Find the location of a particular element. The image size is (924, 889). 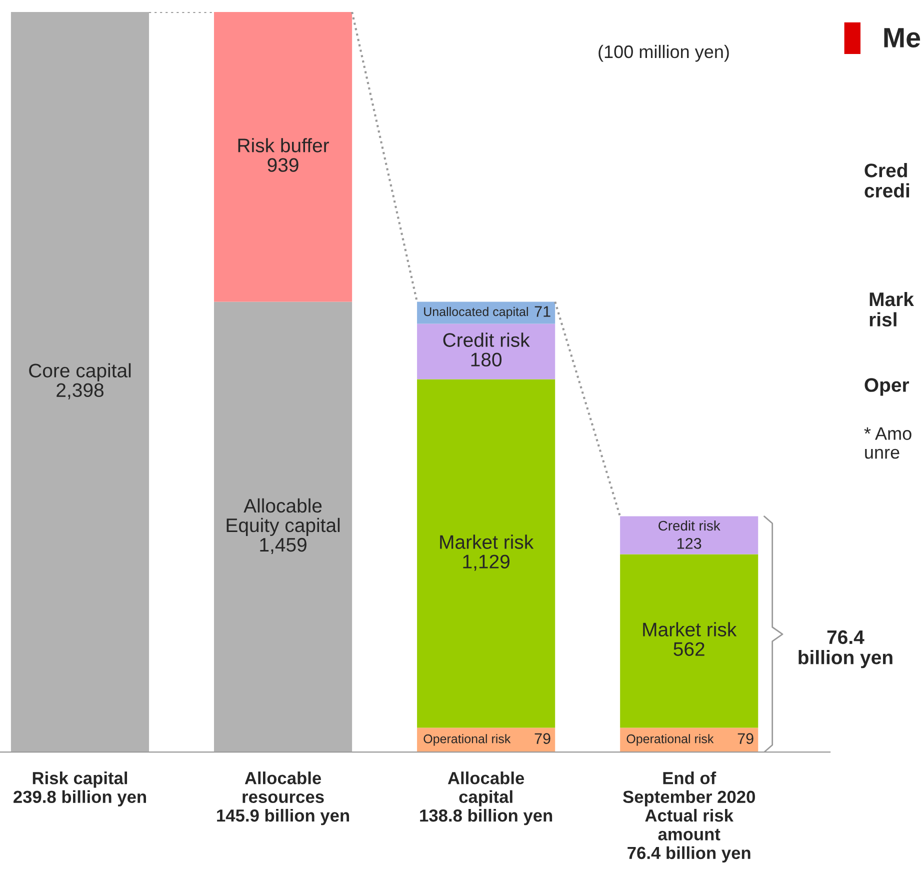

text: Credit risk is located at coordinates (486, 339).